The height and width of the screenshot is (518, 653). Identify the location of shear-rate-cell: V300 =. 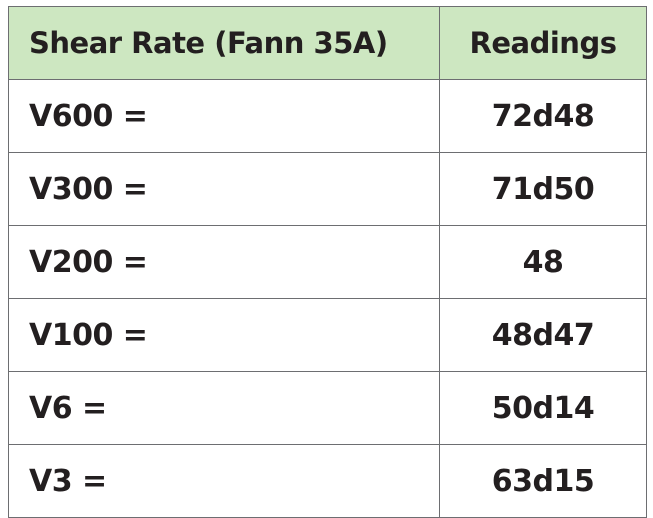
(224, 189).